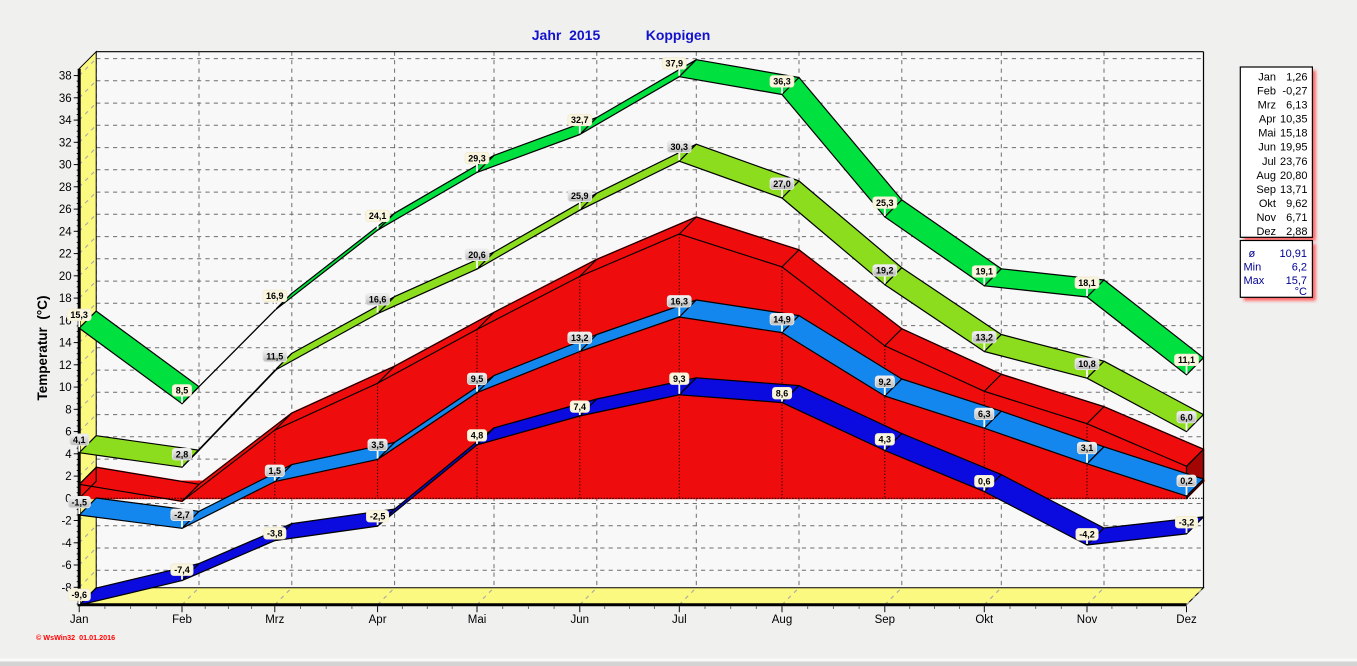  What do you see at coordinates (1294, 148) in the screenshot?
I see `svg-text: 19,95` at bounding box center [1294, 148].